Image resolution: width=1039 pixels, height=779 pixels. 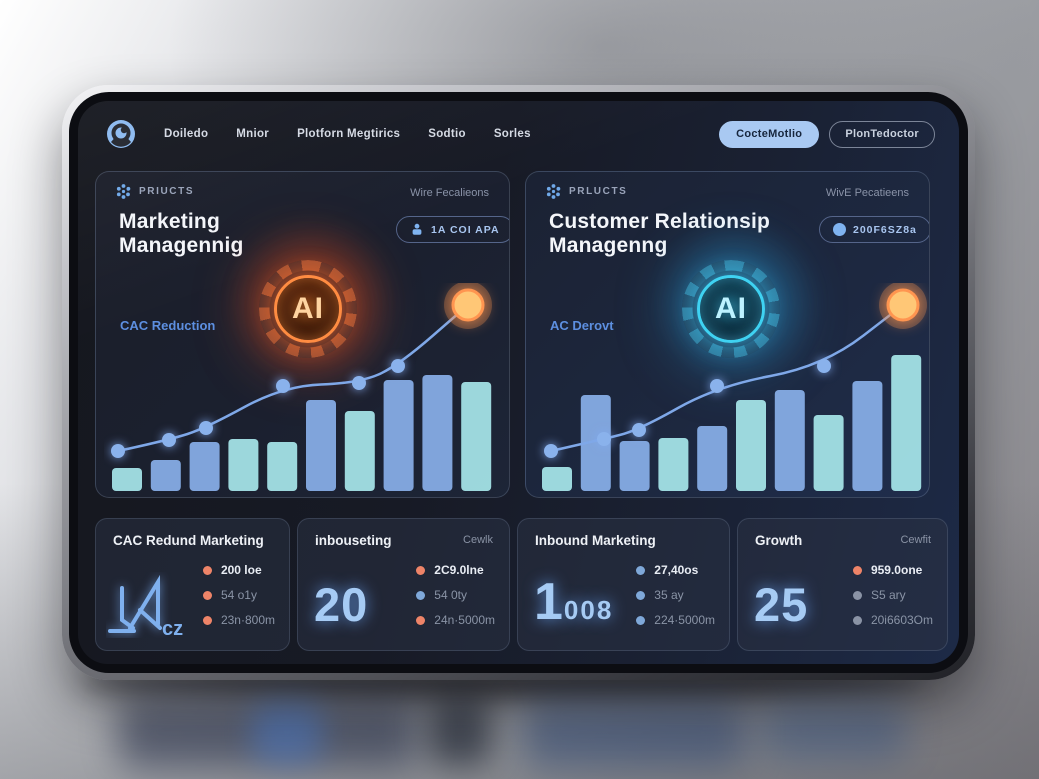 I want to click on ai-label: AI, so click(x=731, y=308).